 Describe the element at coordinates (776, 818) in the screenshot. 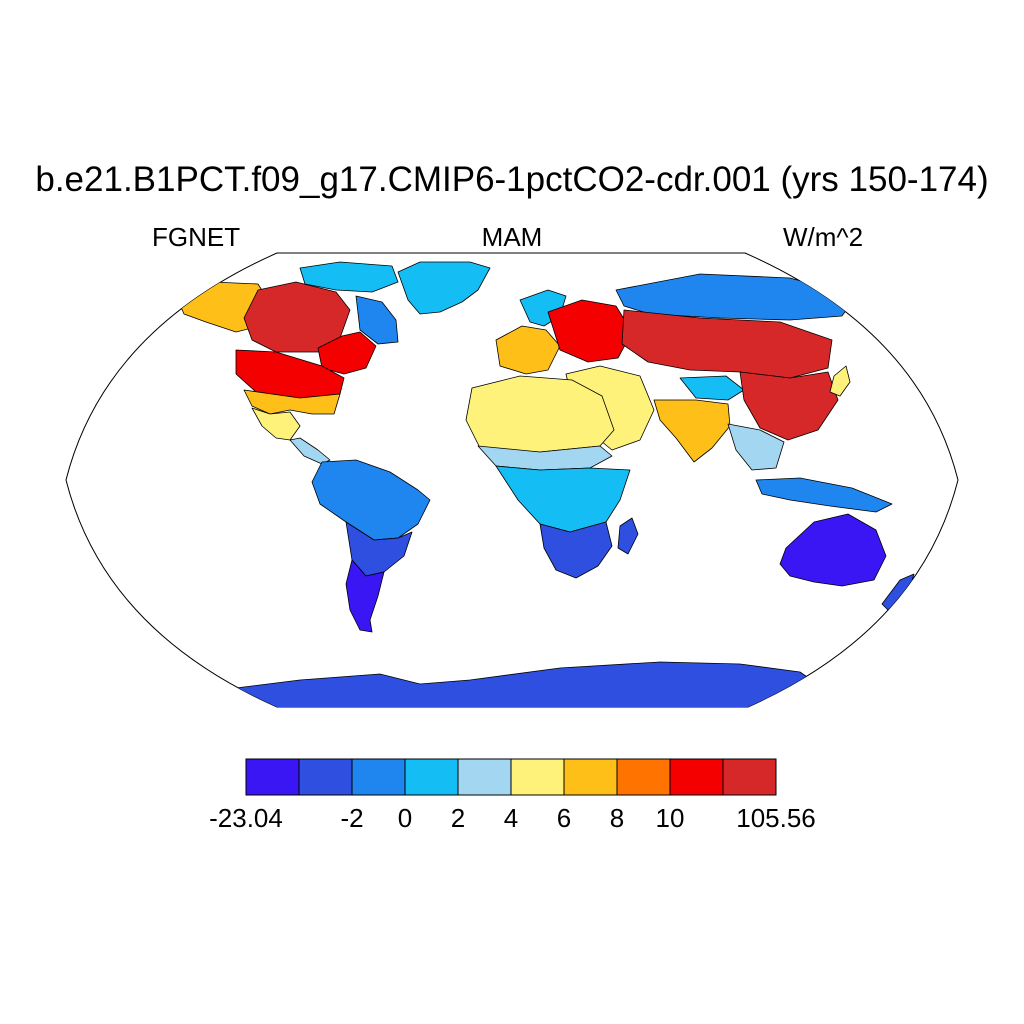

I see `colorbar-label: 105.56` at that location.